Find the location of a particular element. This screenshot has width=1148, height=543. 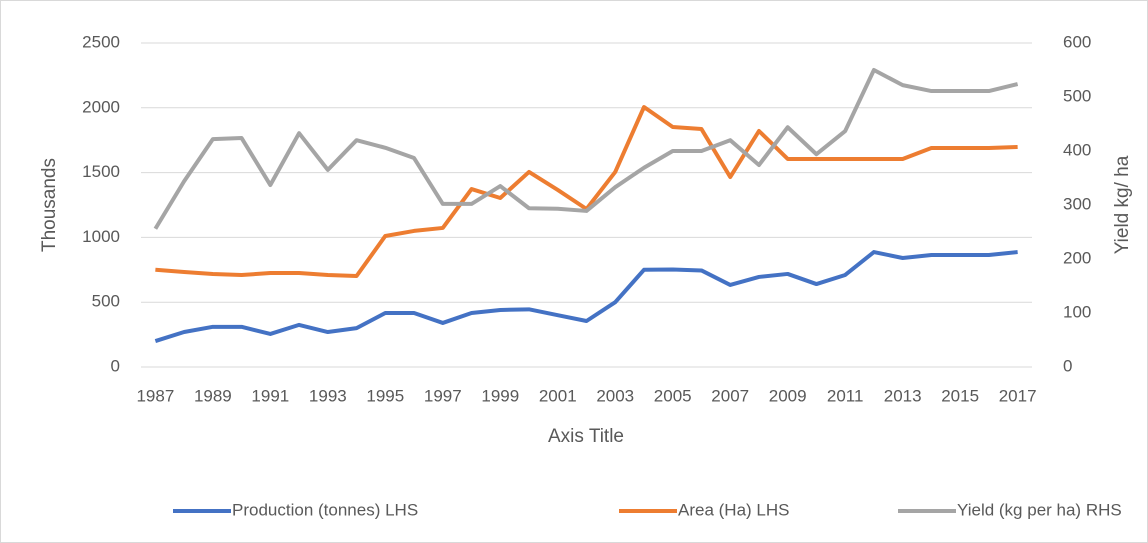

x-tick-label: 1991 is located at coordinates (270, 395).